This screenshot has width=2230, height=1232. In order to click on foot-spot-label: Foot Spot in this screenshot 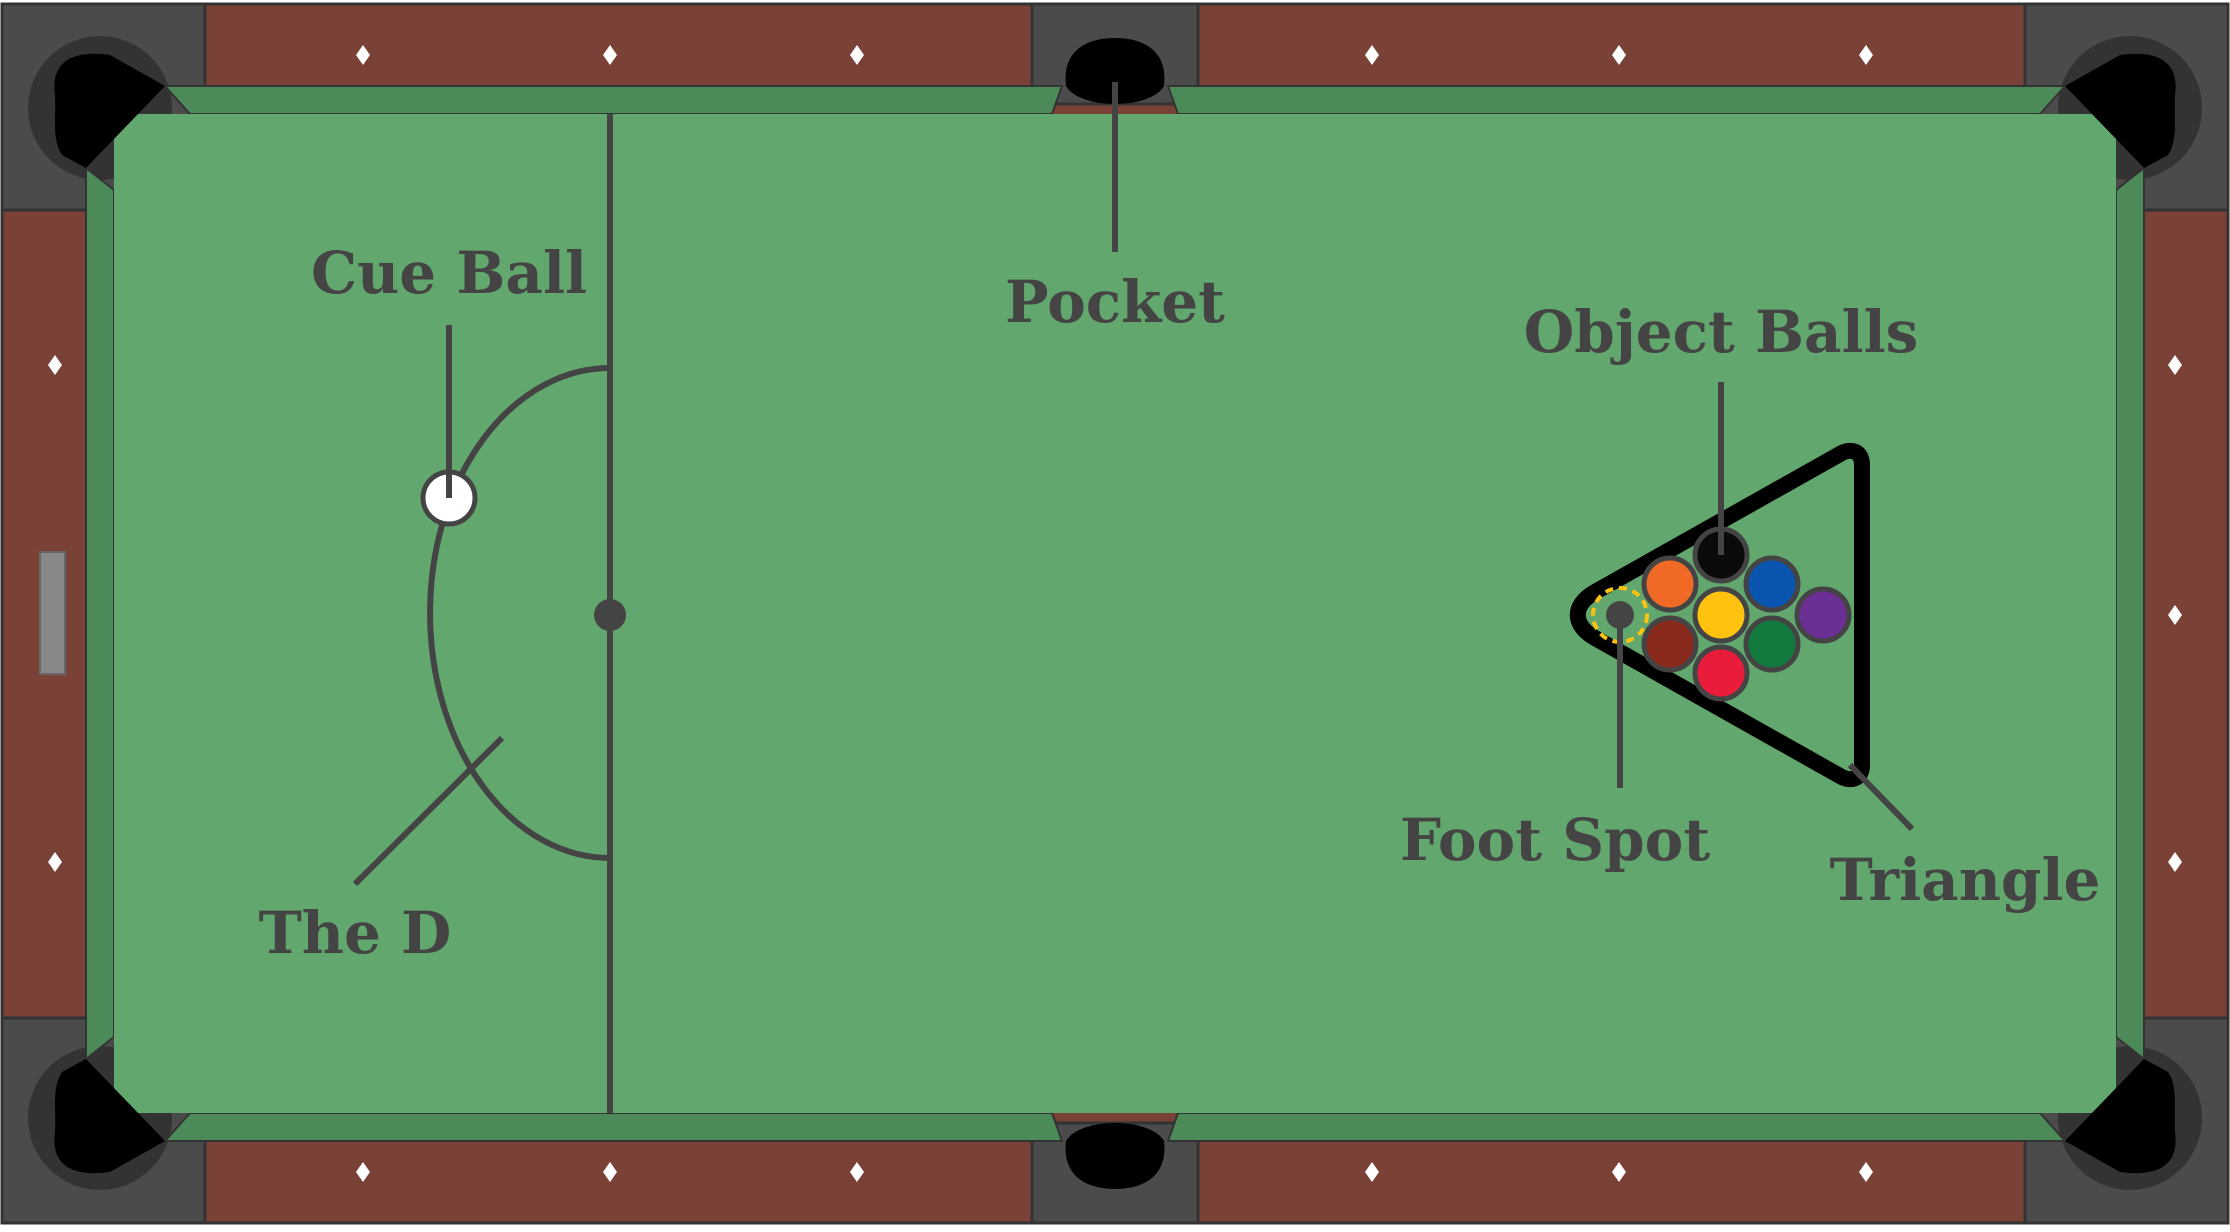, I will do `click(1555, 840)`.